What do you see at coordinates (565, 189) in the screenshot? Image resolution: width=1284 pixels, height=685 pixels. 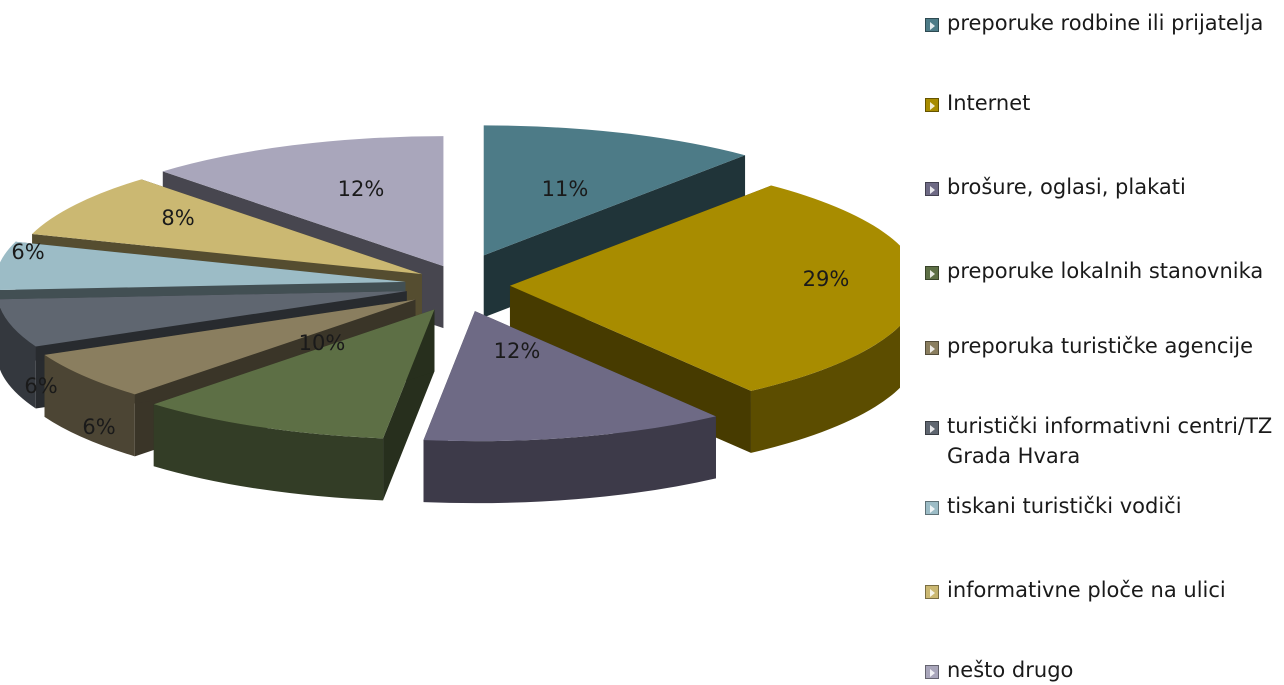 I see `slice-value-label: 11%` at bounding box center [565, 189].